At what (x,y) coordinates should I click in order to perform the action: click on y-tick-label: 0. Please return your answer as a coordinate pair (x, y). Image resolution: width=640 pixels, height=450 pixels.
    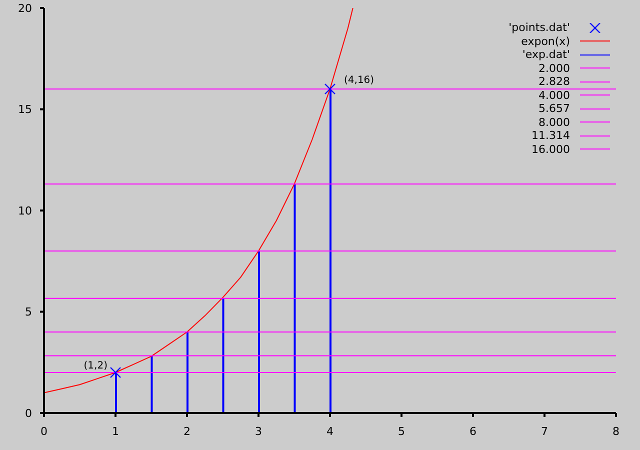
    Looking at the image, I should click on (28, 413).